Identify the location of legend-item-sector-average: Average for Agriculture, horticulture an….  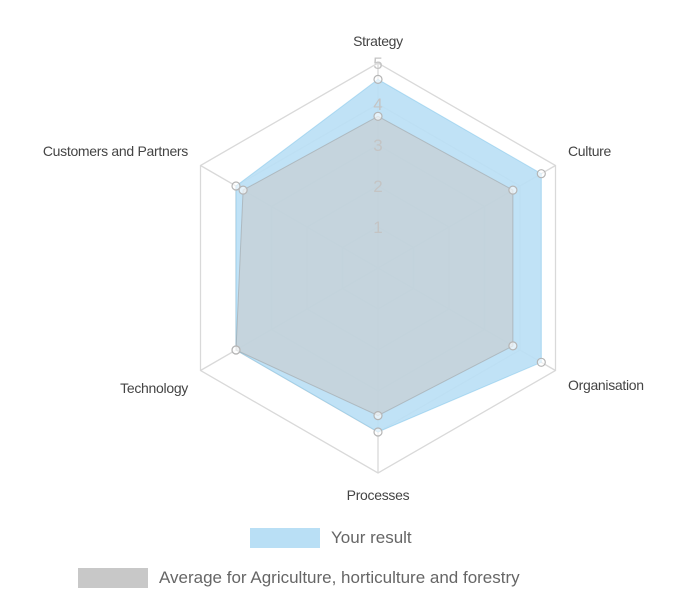
(337, 578).